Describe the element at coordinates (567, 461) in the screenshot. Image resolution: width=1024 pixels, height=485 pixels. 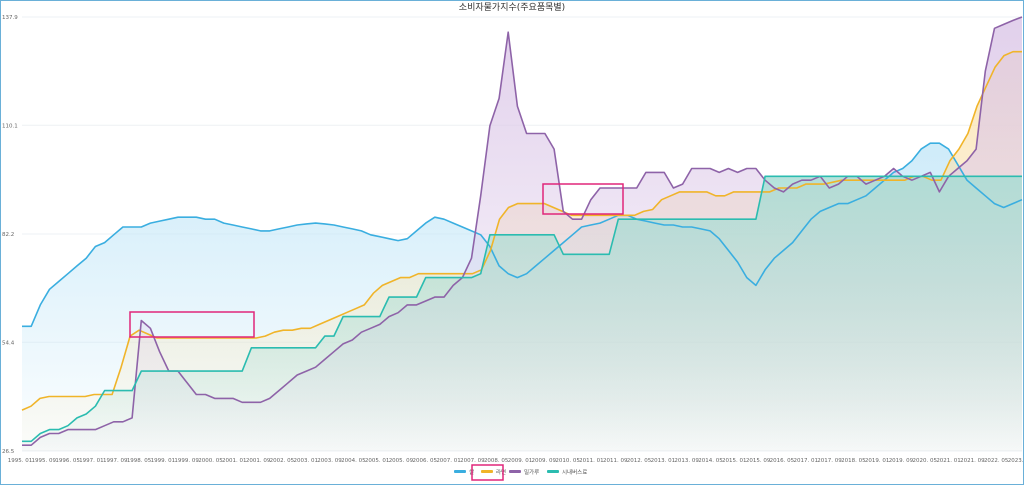
I see `x-tick-label: 2010. 05` at that location.